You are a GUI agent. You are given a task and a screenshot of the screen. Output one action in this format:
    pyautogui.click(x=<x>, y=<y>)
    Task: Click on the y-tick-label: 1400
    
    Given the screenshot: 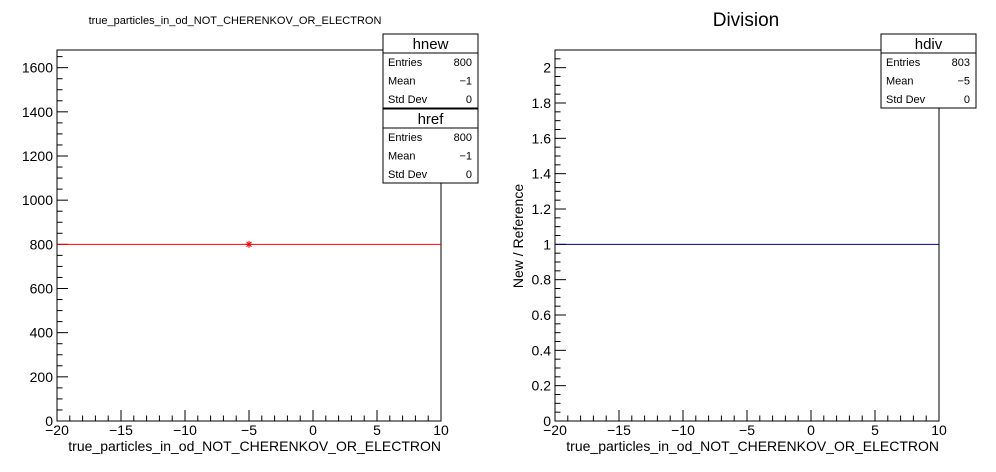 What is the action you would take?
    pyautogui.click(x=37, y=112)
    